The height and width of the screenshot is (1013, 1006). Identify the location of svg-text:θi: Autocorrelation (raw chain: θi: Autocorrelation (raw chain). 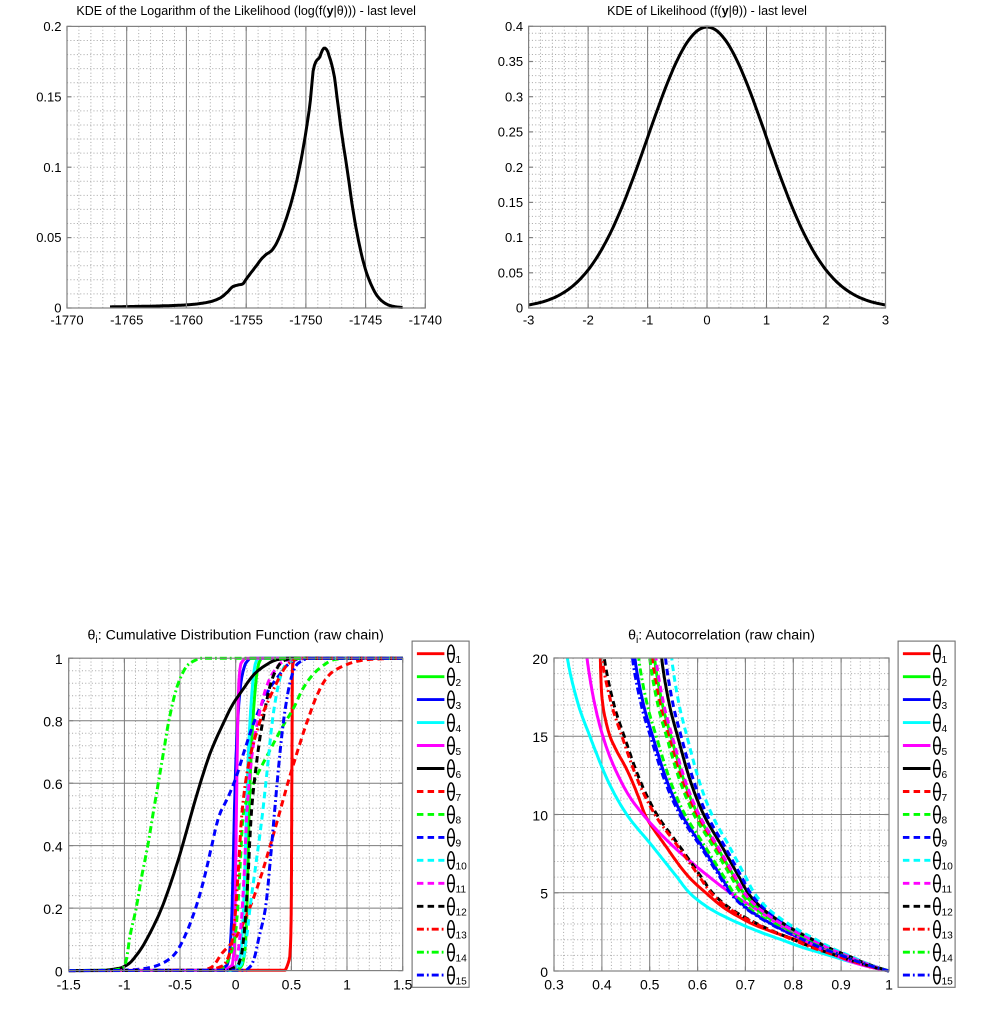
(721, 637).